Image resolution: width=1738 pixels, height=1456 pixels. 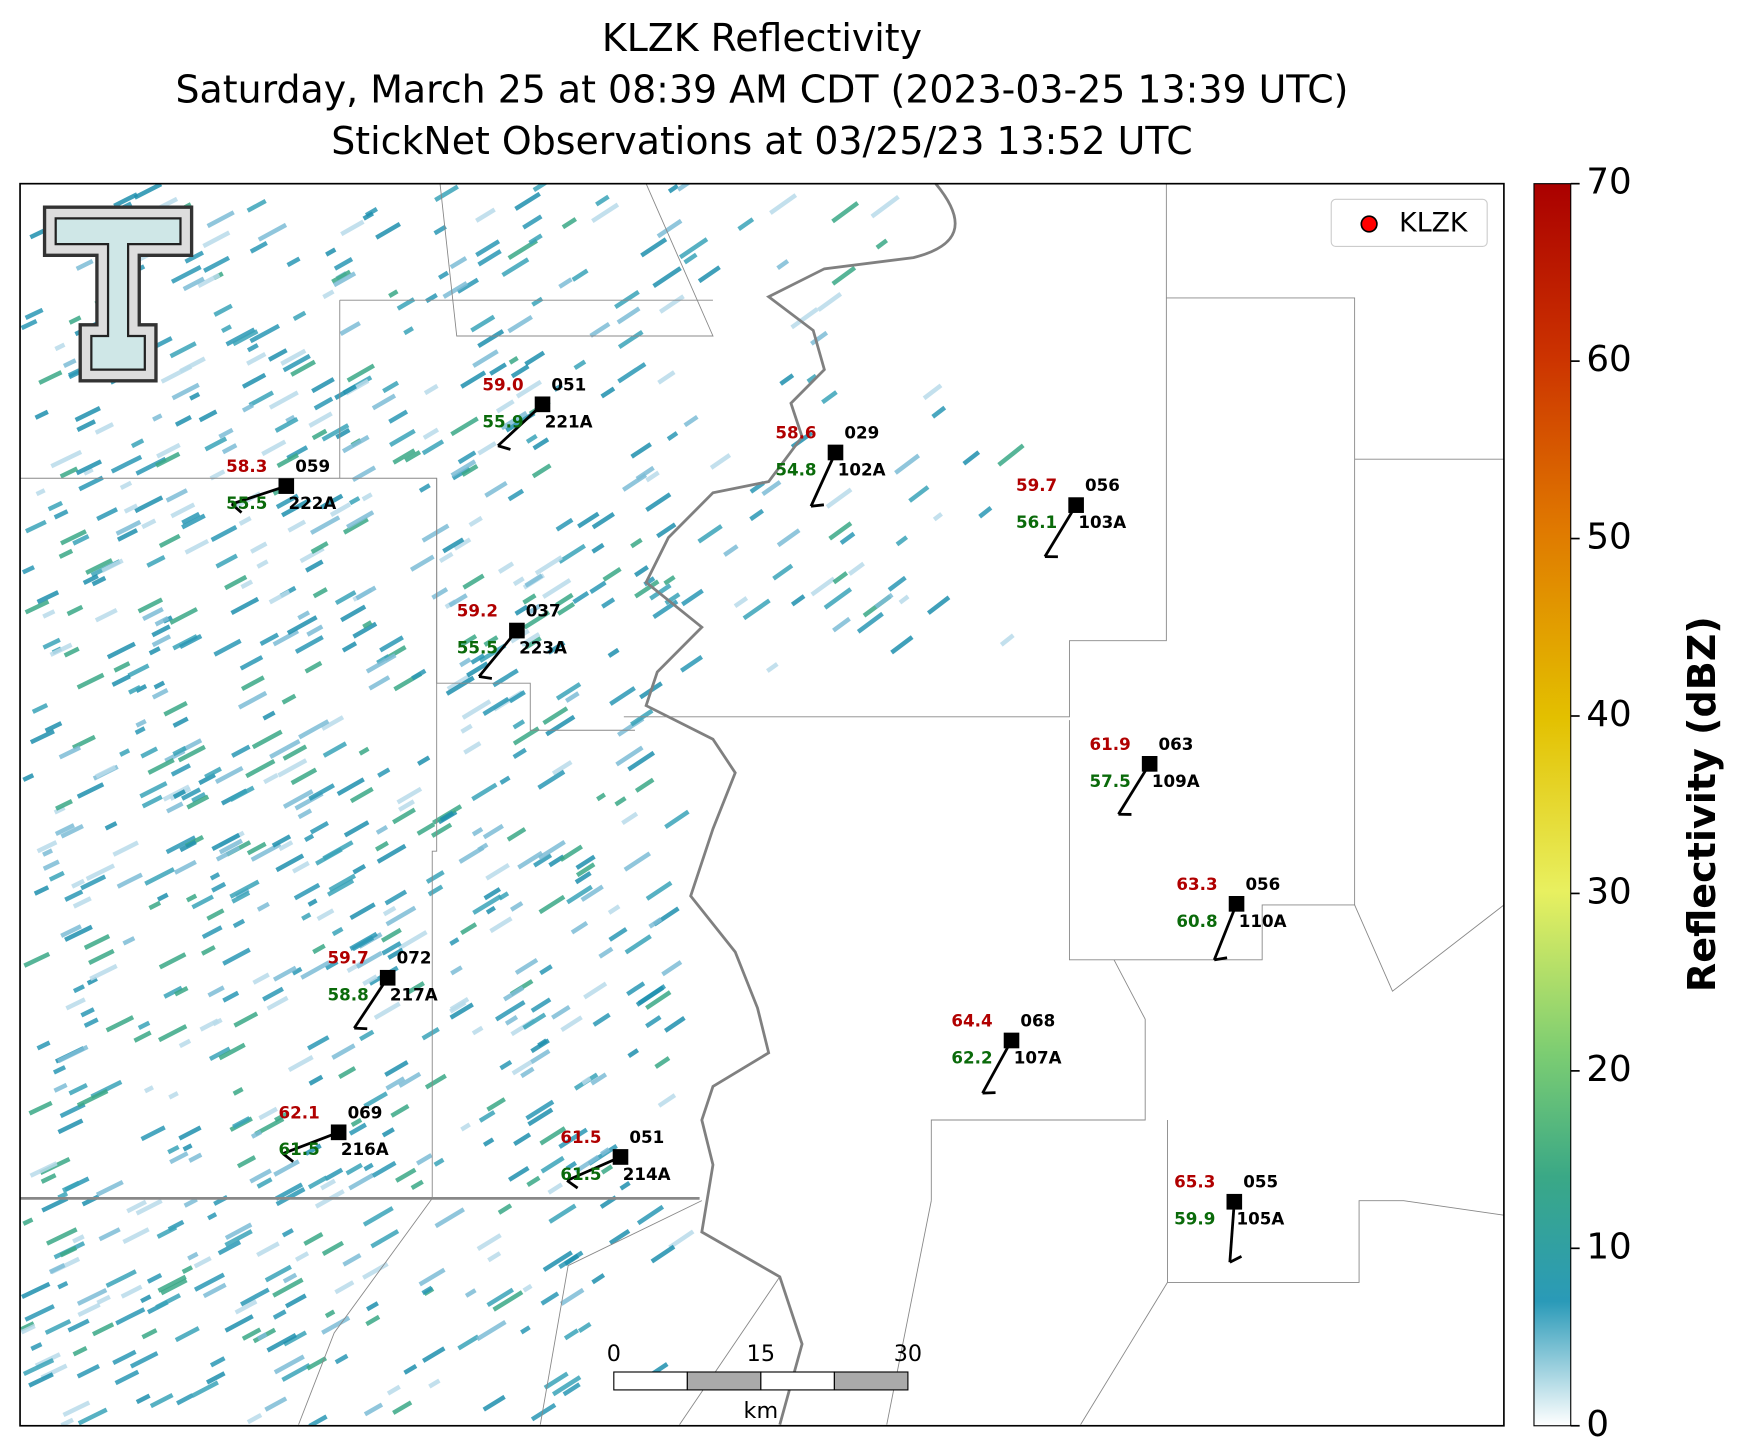 What do you see at coordinates (1628, 803) in the screenshot?
I see `colorbar: Reflectivity (dBZ) 0 10 20 30 40 50 60 70` at bounding box center [1628, 803].